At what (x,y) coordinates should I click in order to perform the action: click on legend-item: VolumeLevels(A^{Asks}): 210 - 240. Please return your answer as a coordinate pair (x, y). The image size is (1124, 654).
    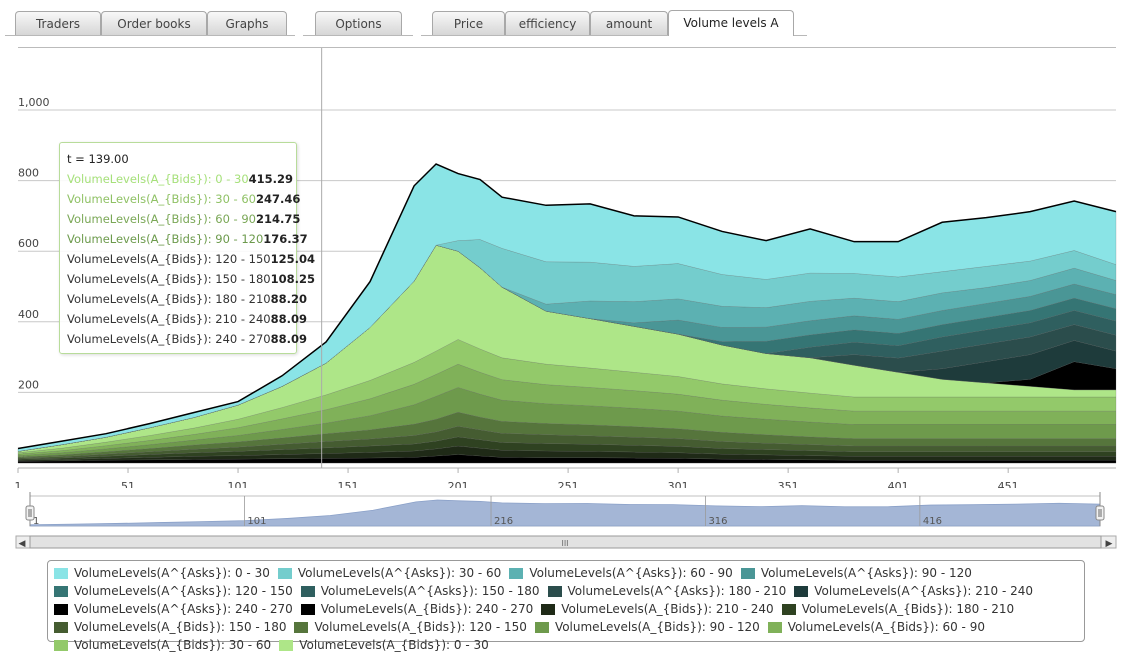
    Looking at the image, I should click on (913, 591).